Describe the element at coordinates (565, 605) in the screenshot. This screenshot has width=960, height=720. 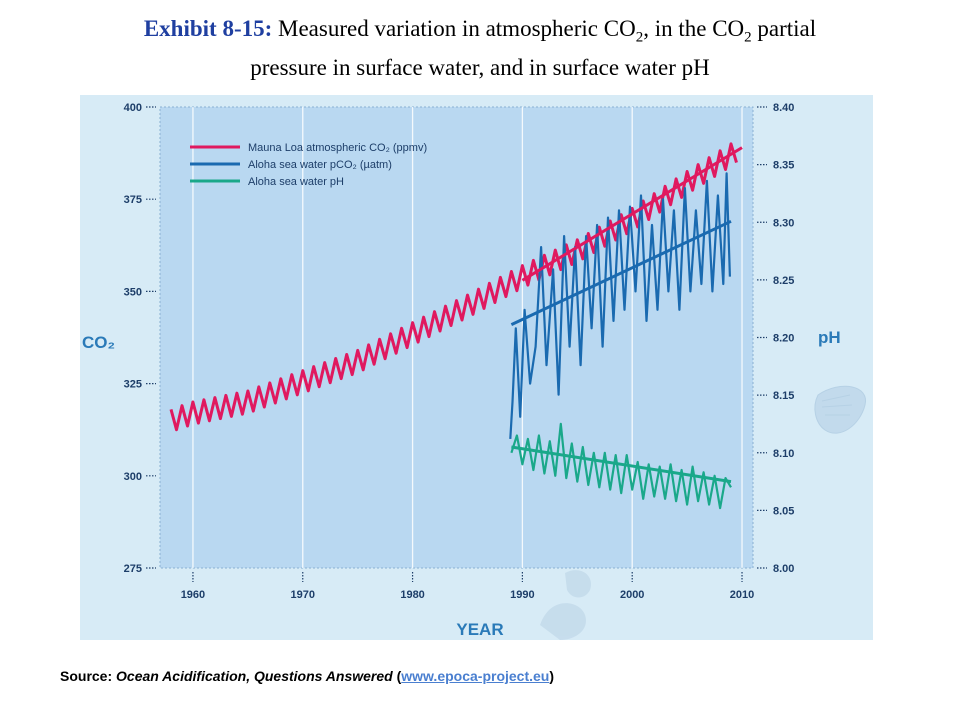
I see `pteropod-decoration` at that location.